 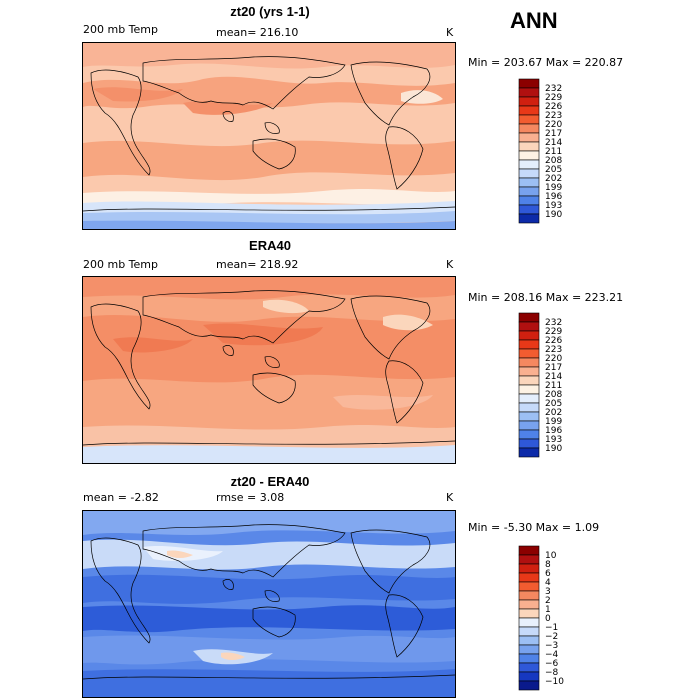 I want to click on panel3-title: zt20 - ERA40, so click(x=270, y=481).